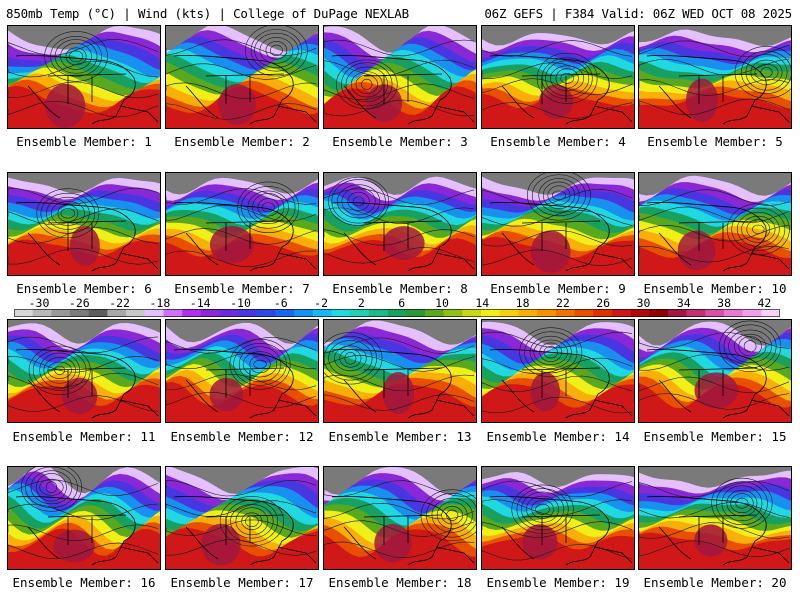 Image resolution: width=800 pixels, height=600 pixels. Describe the element at coordinates (79, 303) in the screenshot. I see `colorbar-tick-label: -26` at that location.